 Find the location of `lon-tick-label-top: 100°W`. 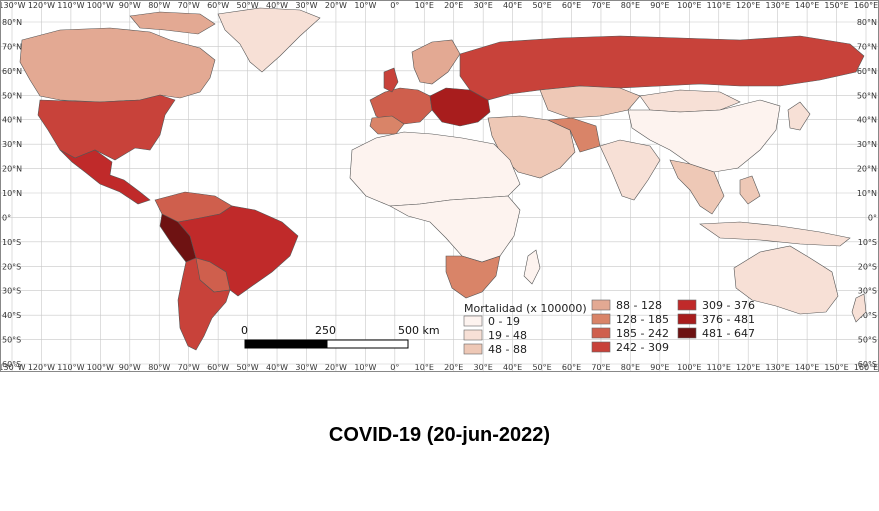

lon-tick-label-top: 100°W is located at coordinates (100, 5).